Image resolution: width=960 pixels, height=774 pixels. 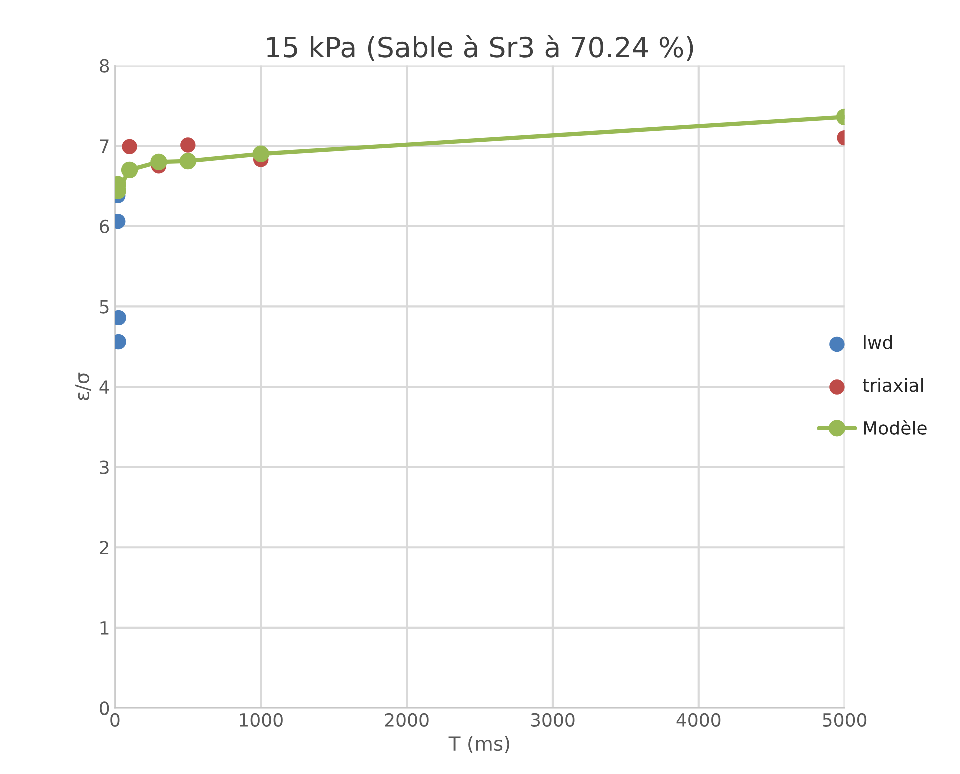 I want to click on y-tick-label: 0, so click(x=105, y=709).